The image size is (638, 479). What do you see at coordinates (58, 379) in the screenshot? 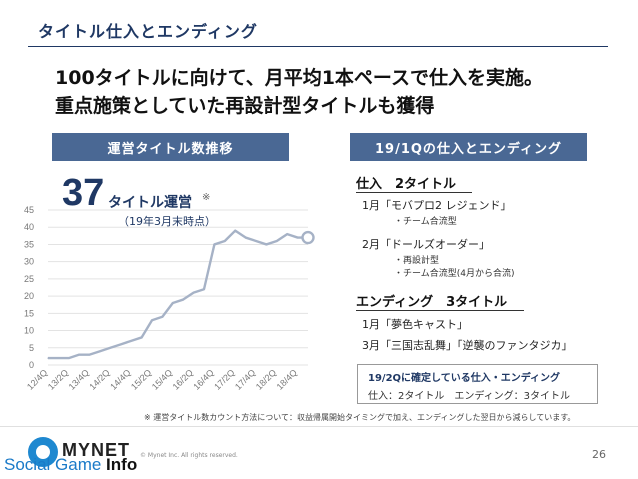
I see `x-tick-label: 13/2Q` at bounding box center [58, 379].